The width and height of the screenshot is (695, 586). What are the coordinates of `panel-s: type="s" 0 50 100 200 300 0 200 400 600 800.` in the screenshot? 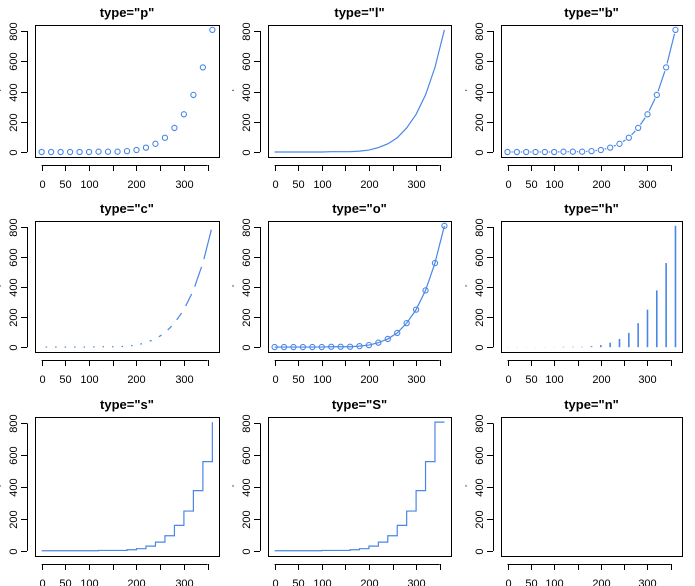 It's located at (110, 491).